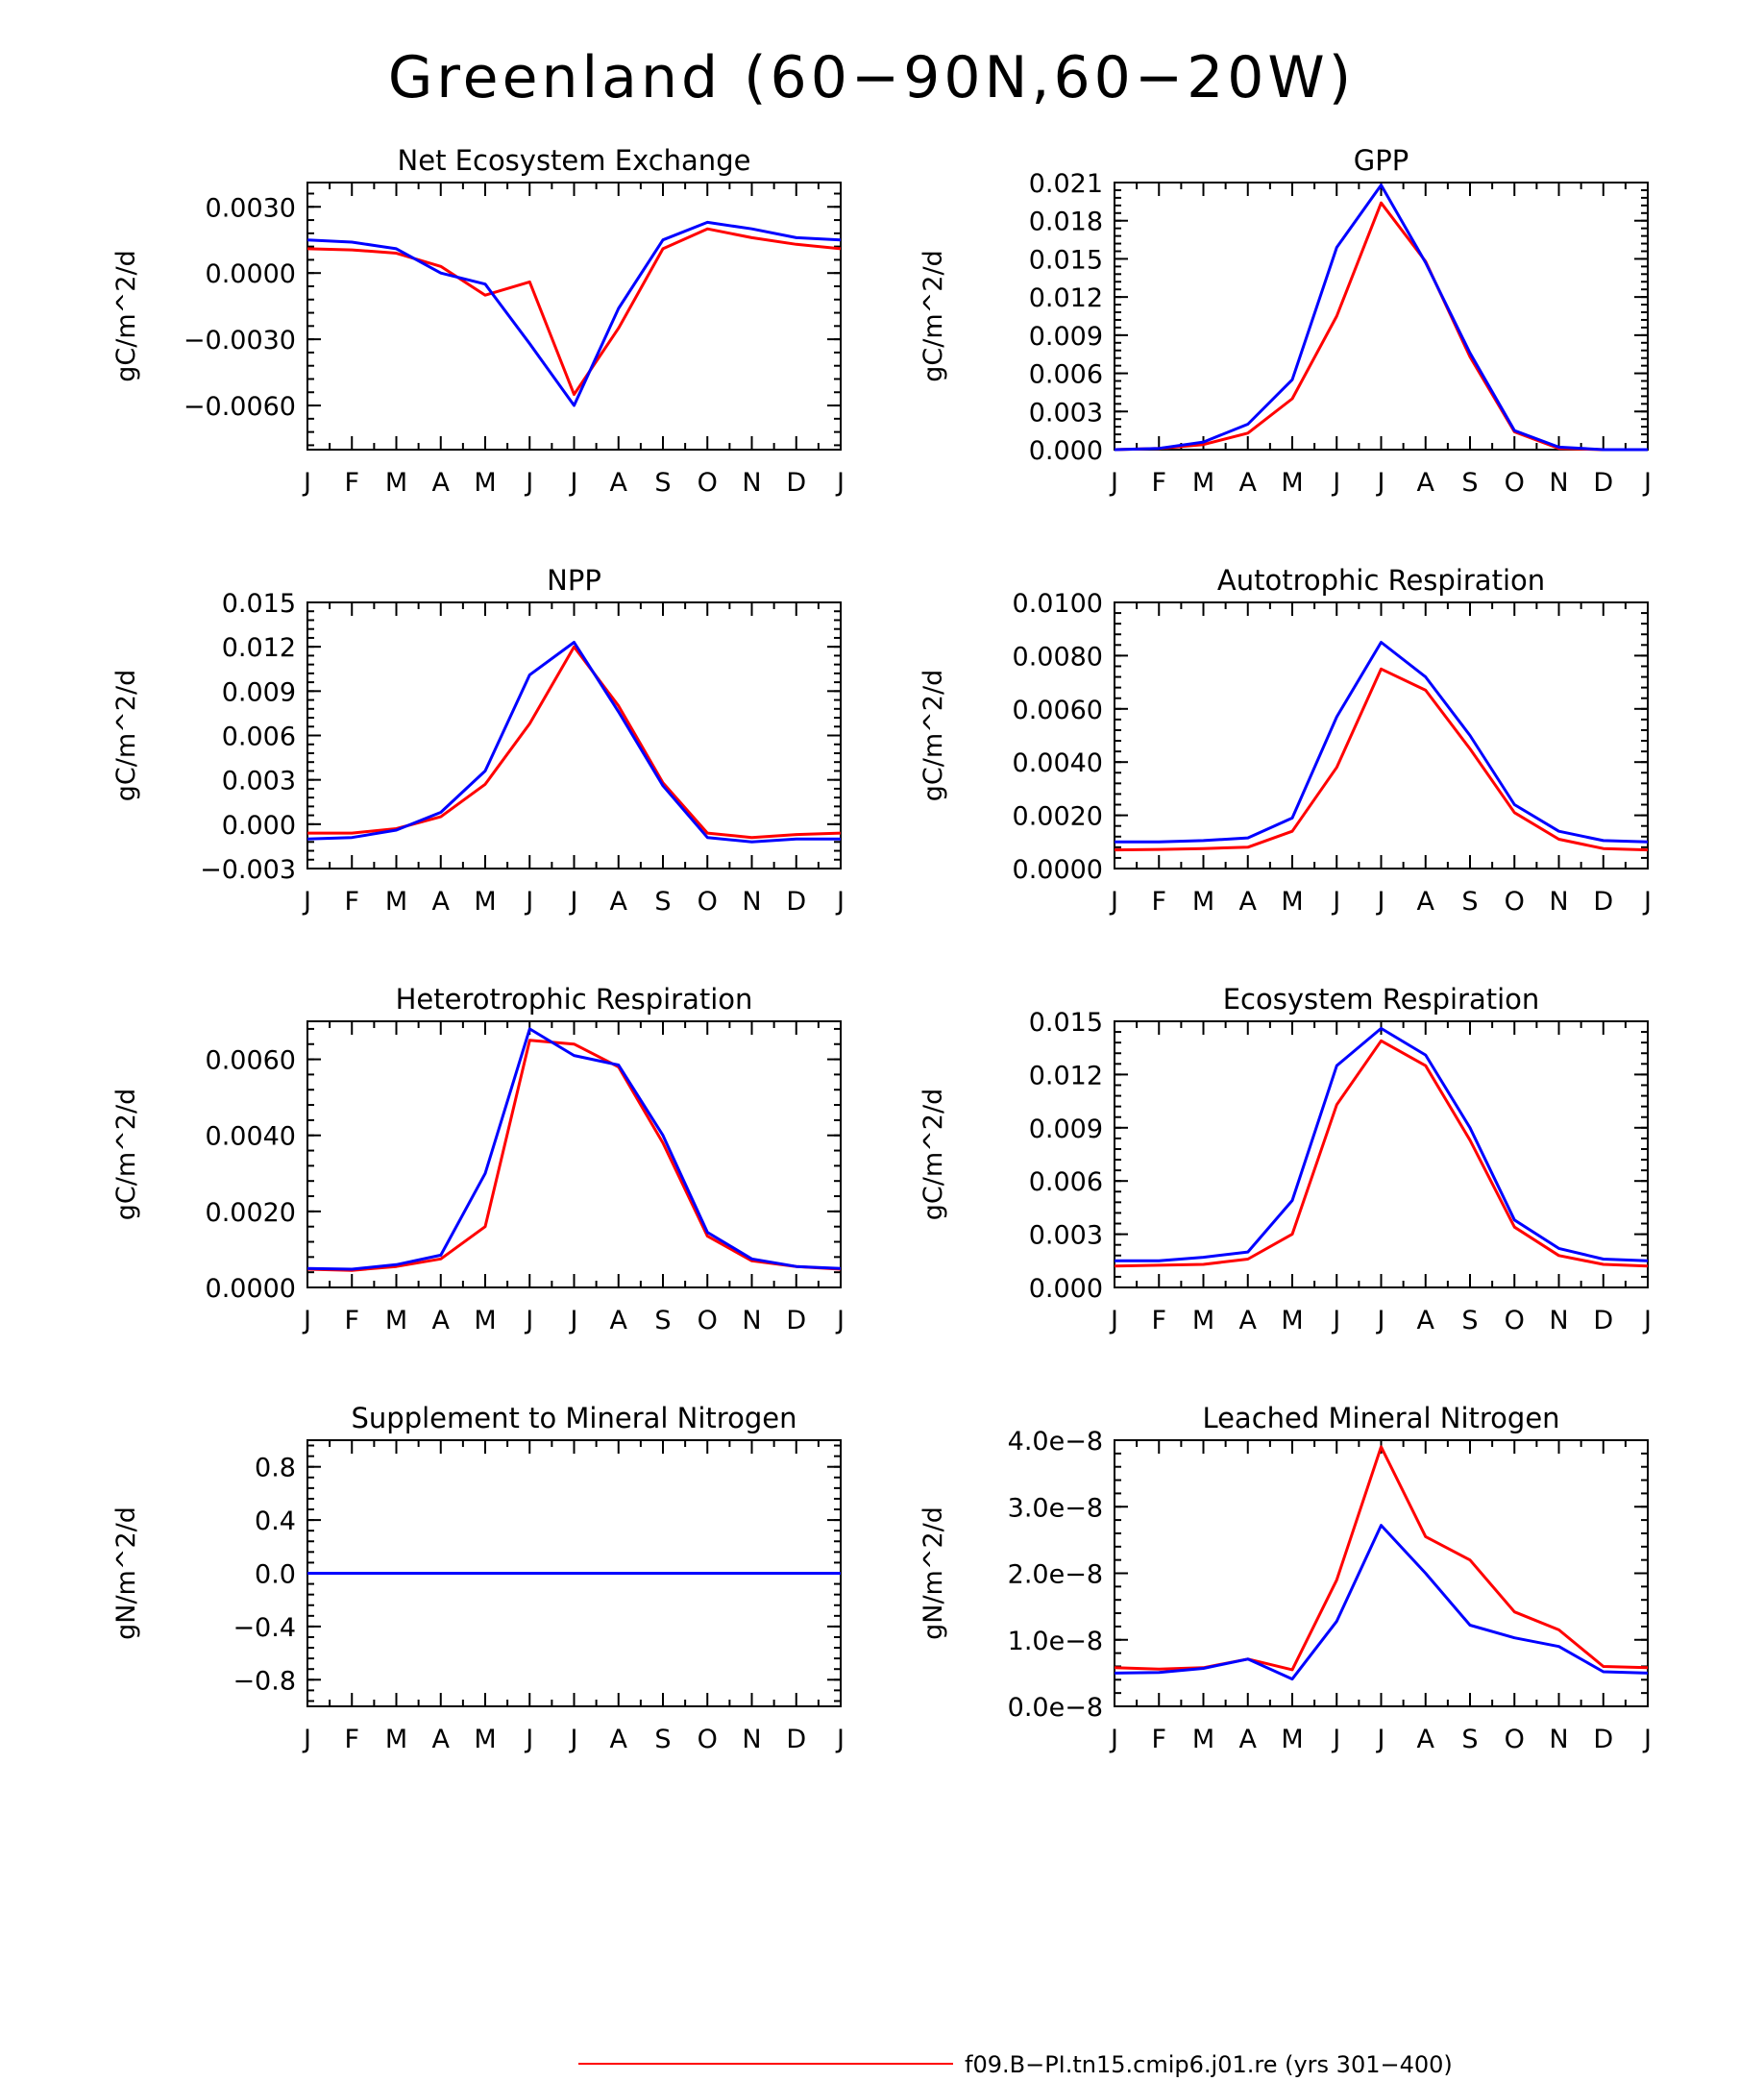  What do you see at coordinates (1381, 581) in the screenshot?
I see `panel-title: Autotrophic Respiration` at bounding box center [1381, 581].